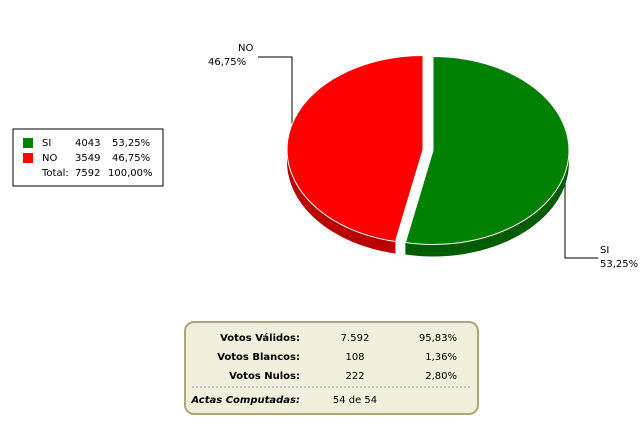 The width and height of the screenshot is (640, 427). Describe the element at coordinates (46, 143) in the screenshot. I see `legend-label: SI` at that location.